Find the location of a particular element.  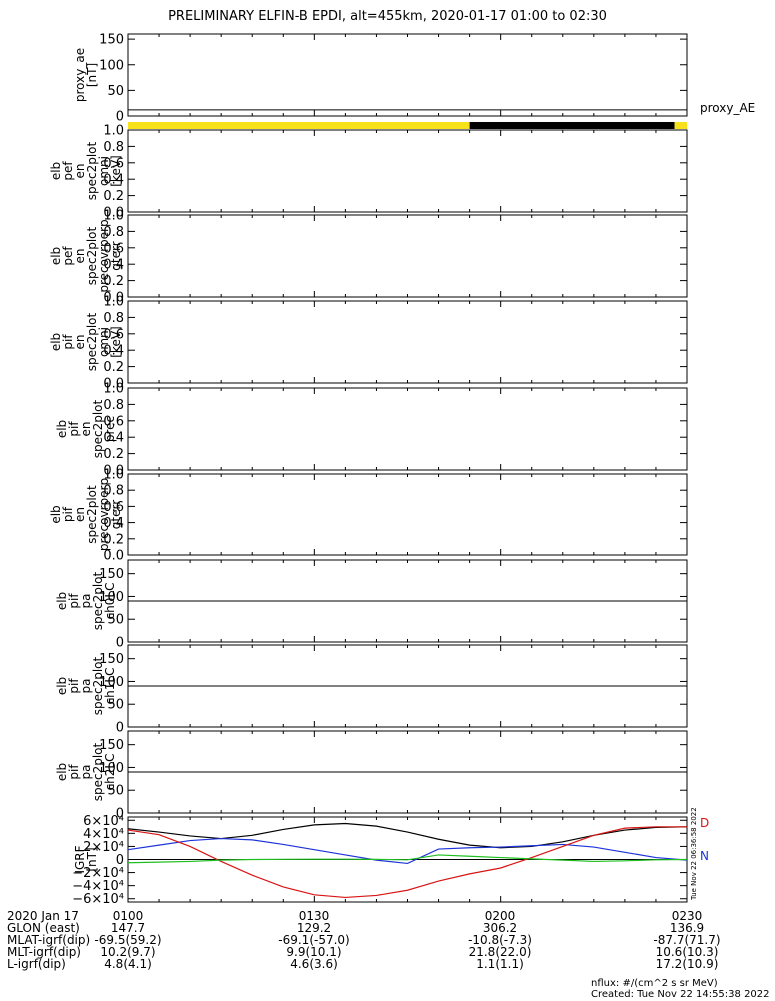

xaxis-value: 0200 is located at coordinates (500, 916).